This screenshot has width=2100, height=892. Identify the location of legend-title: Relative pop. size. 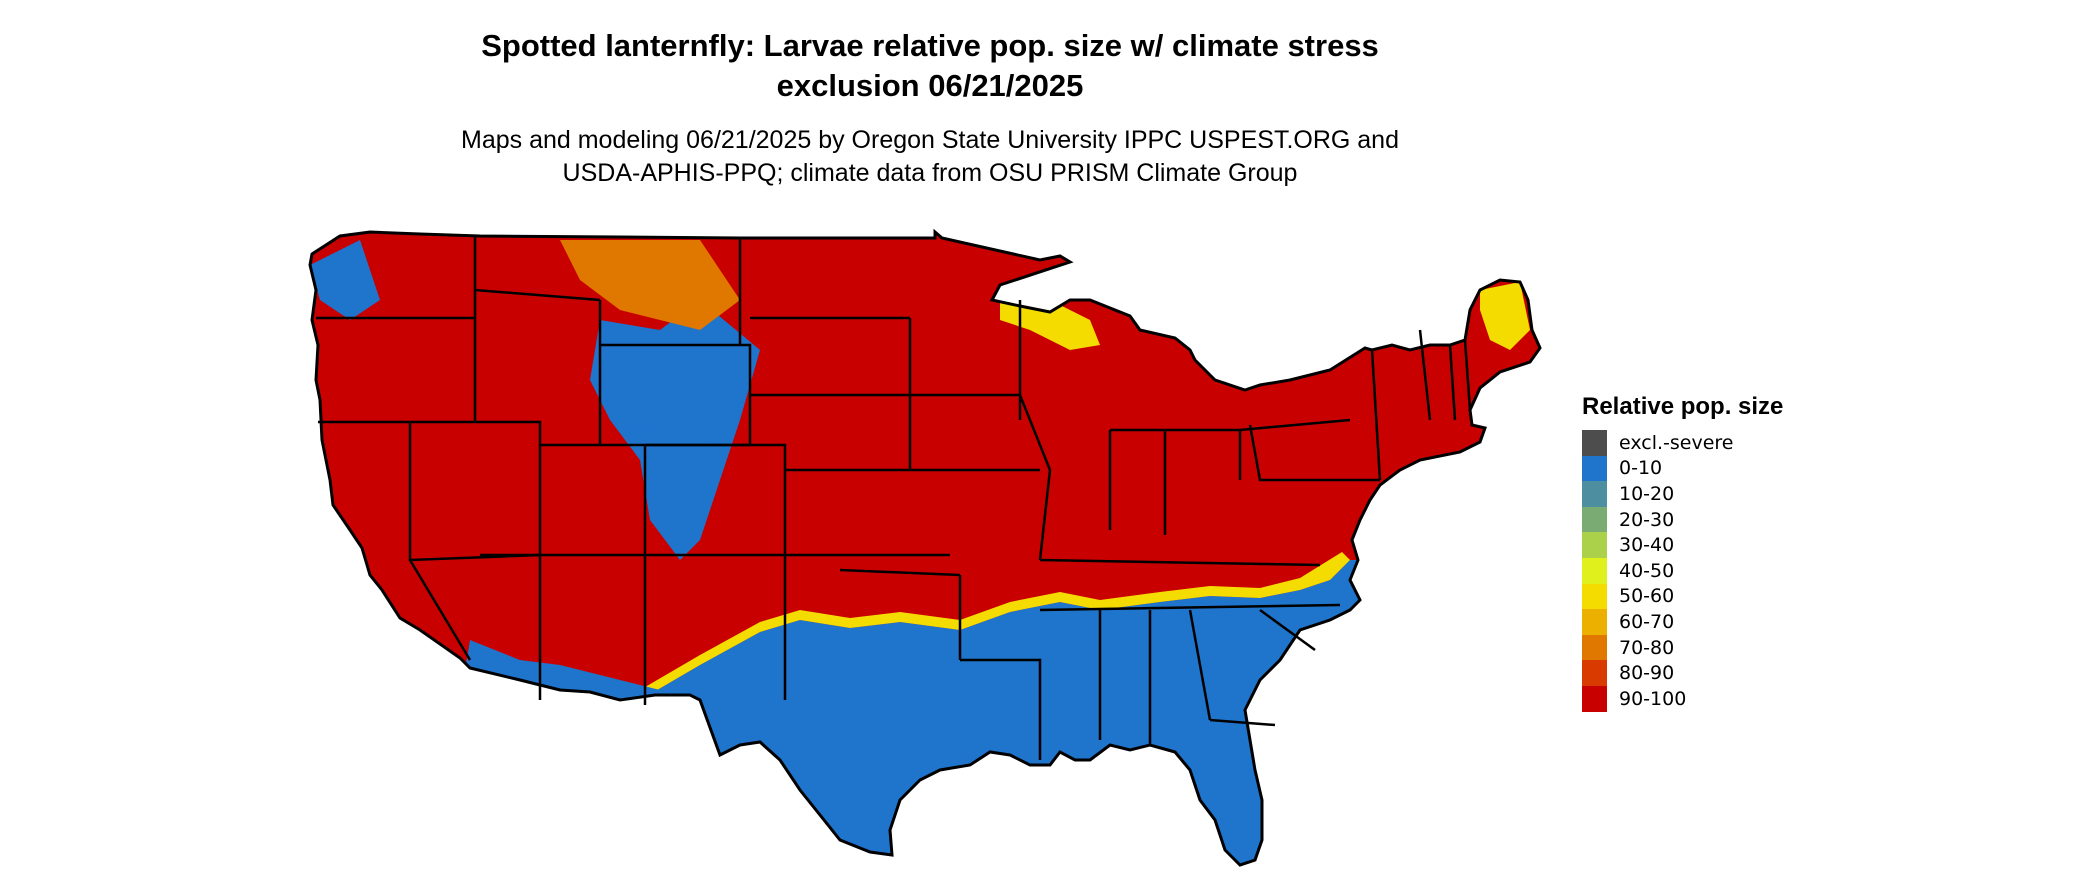
(1683, 406).